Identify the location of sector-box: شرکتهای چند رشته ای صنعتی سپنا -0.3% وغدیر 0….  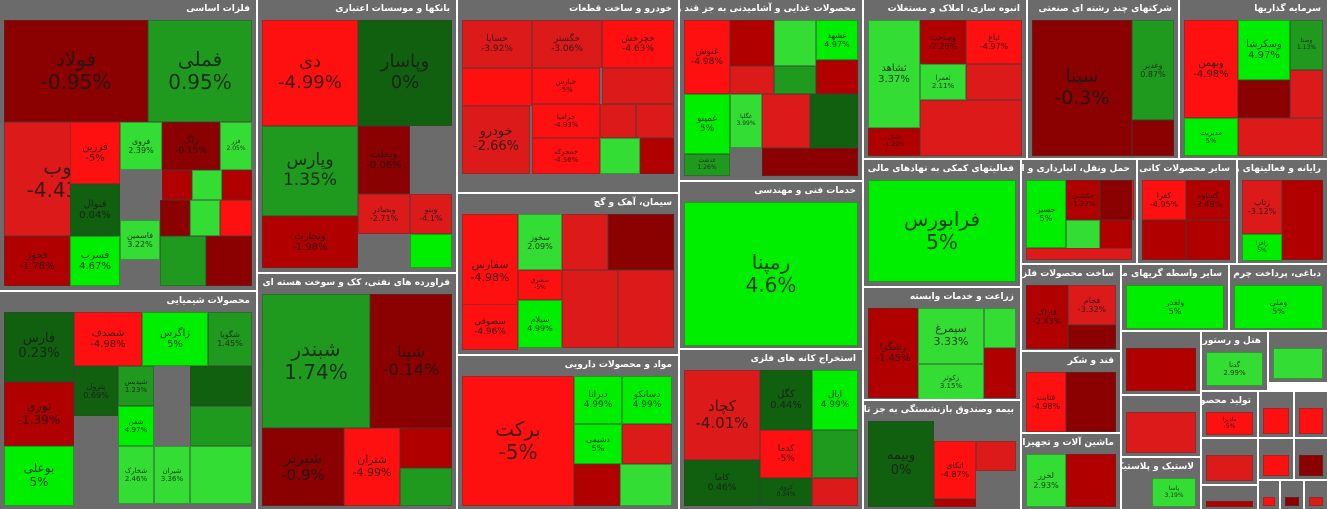
(1103, 79).